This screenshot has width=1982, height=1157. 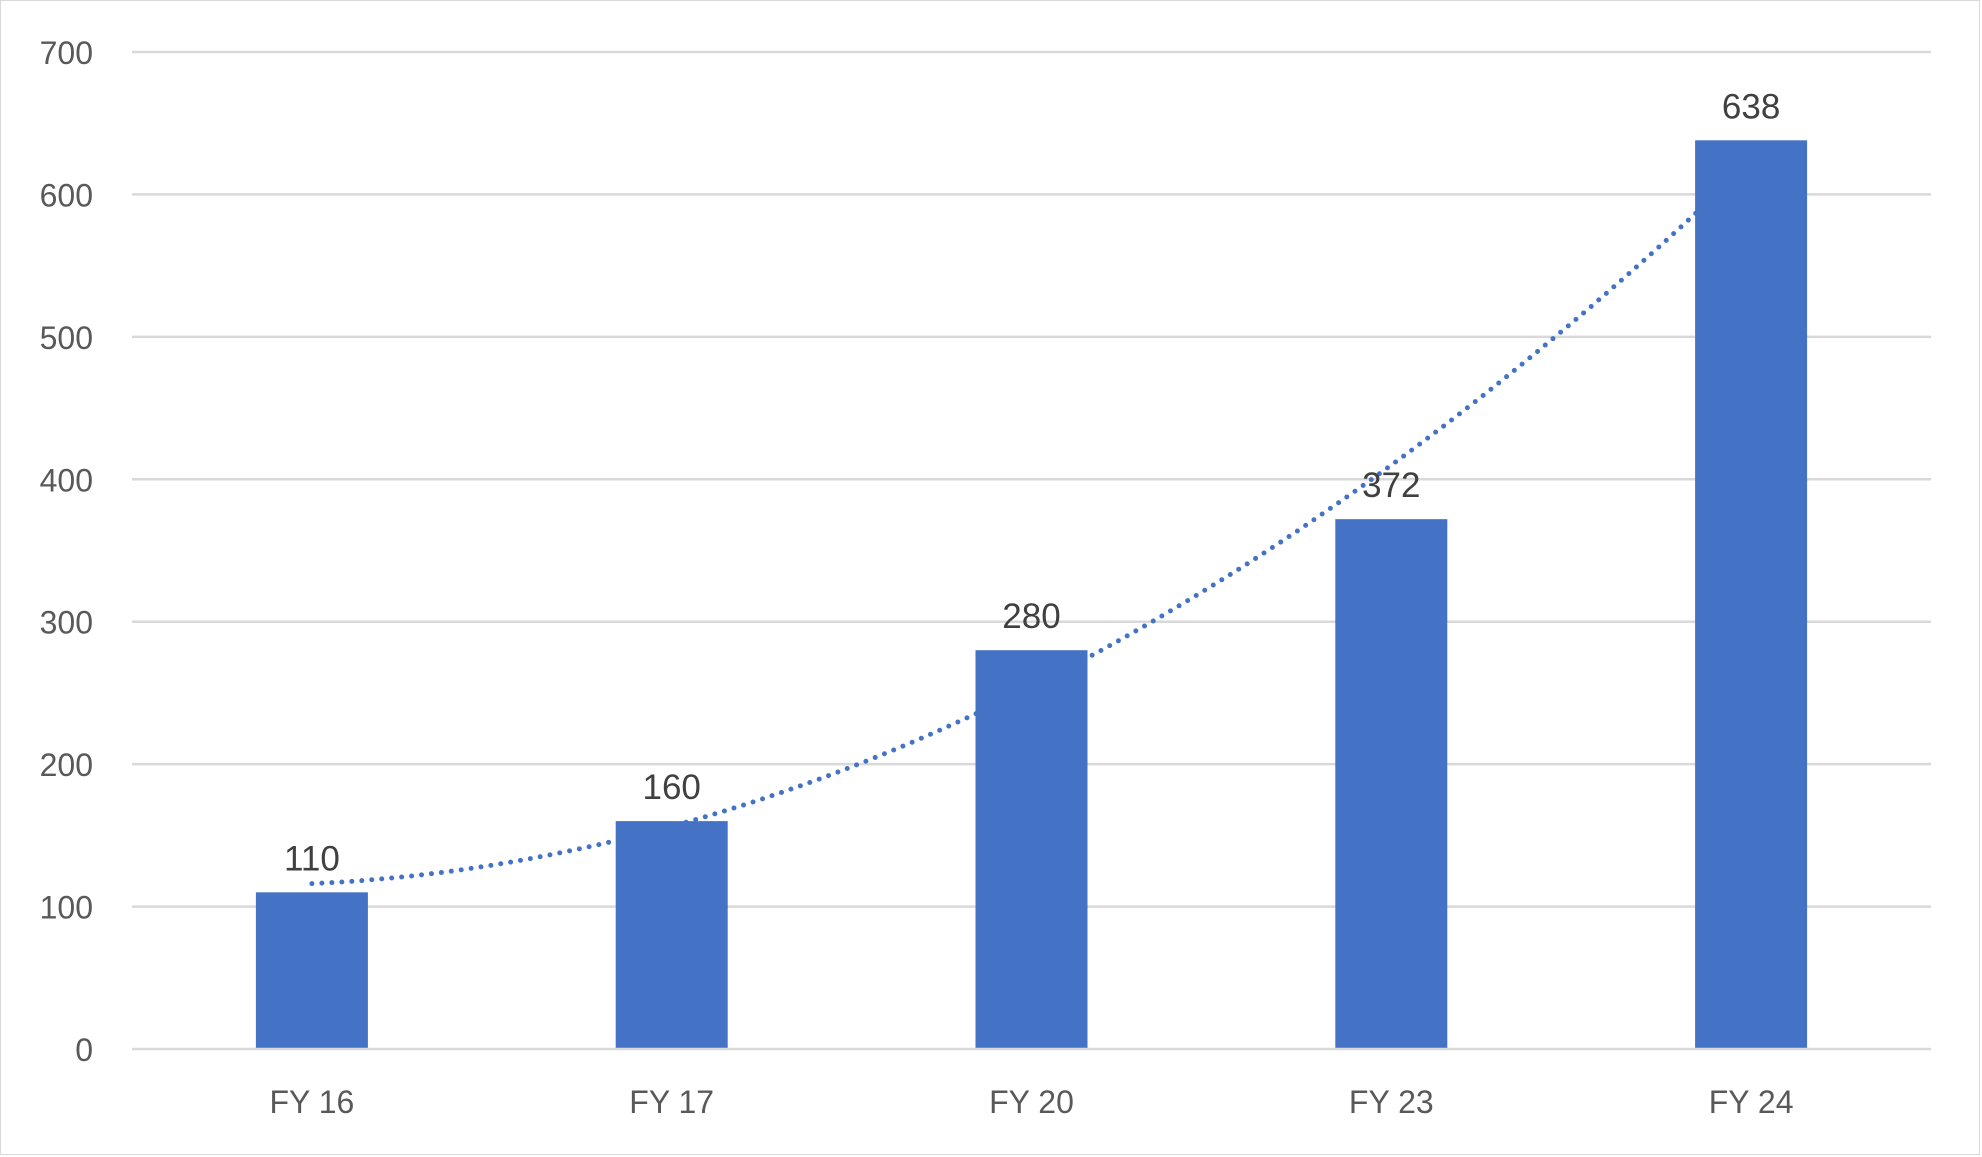 What do you see at coordinates (1391, 485) in the screenshot?
I see `data-label-4: 372` at bounding box center [1391, 485].